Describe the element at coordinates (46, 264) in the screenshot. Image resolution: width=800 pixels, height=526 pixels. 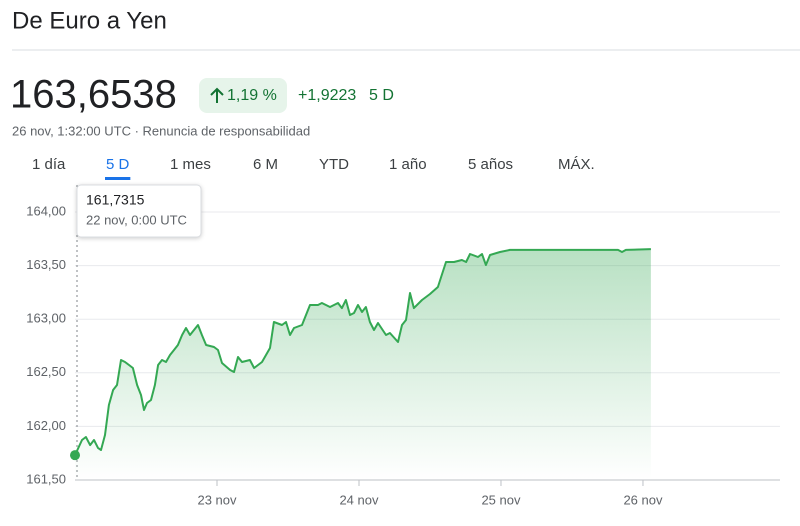
I see `y-tick-label: 163,50` at that location.